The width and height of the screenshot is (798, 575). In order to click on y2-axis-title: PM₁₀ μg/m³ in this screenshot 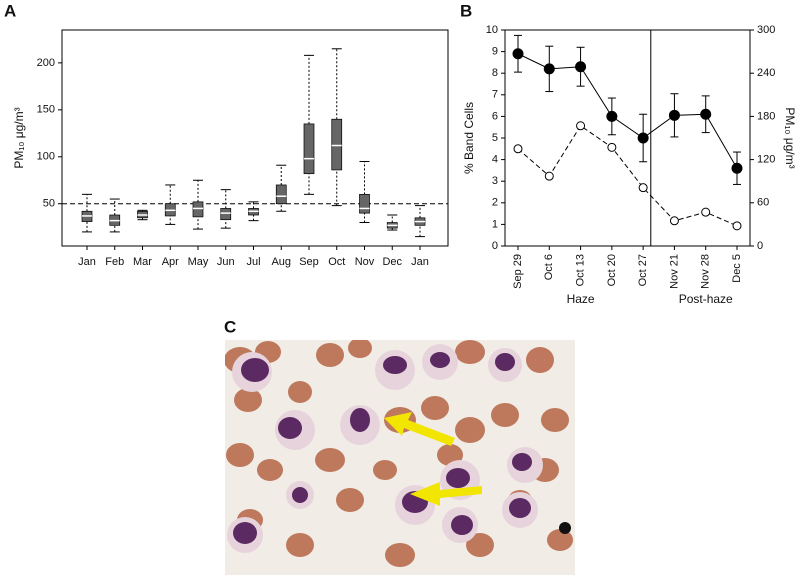, I will do `click(790, 137)`.